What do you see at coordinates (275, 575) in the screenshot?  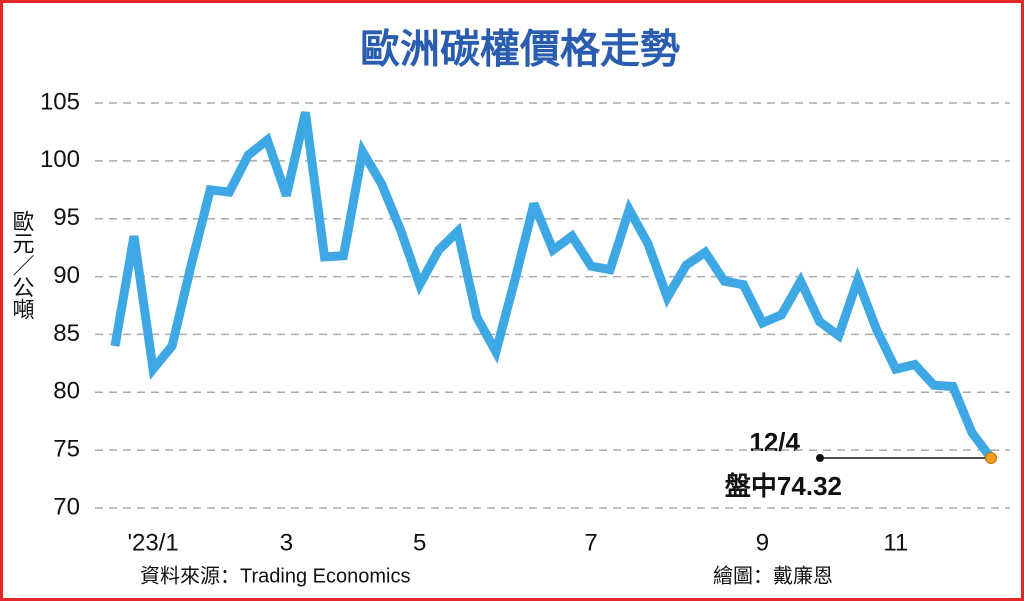 I see `source: 資料來源：Trading Economics` at bounding box center [275, 575].